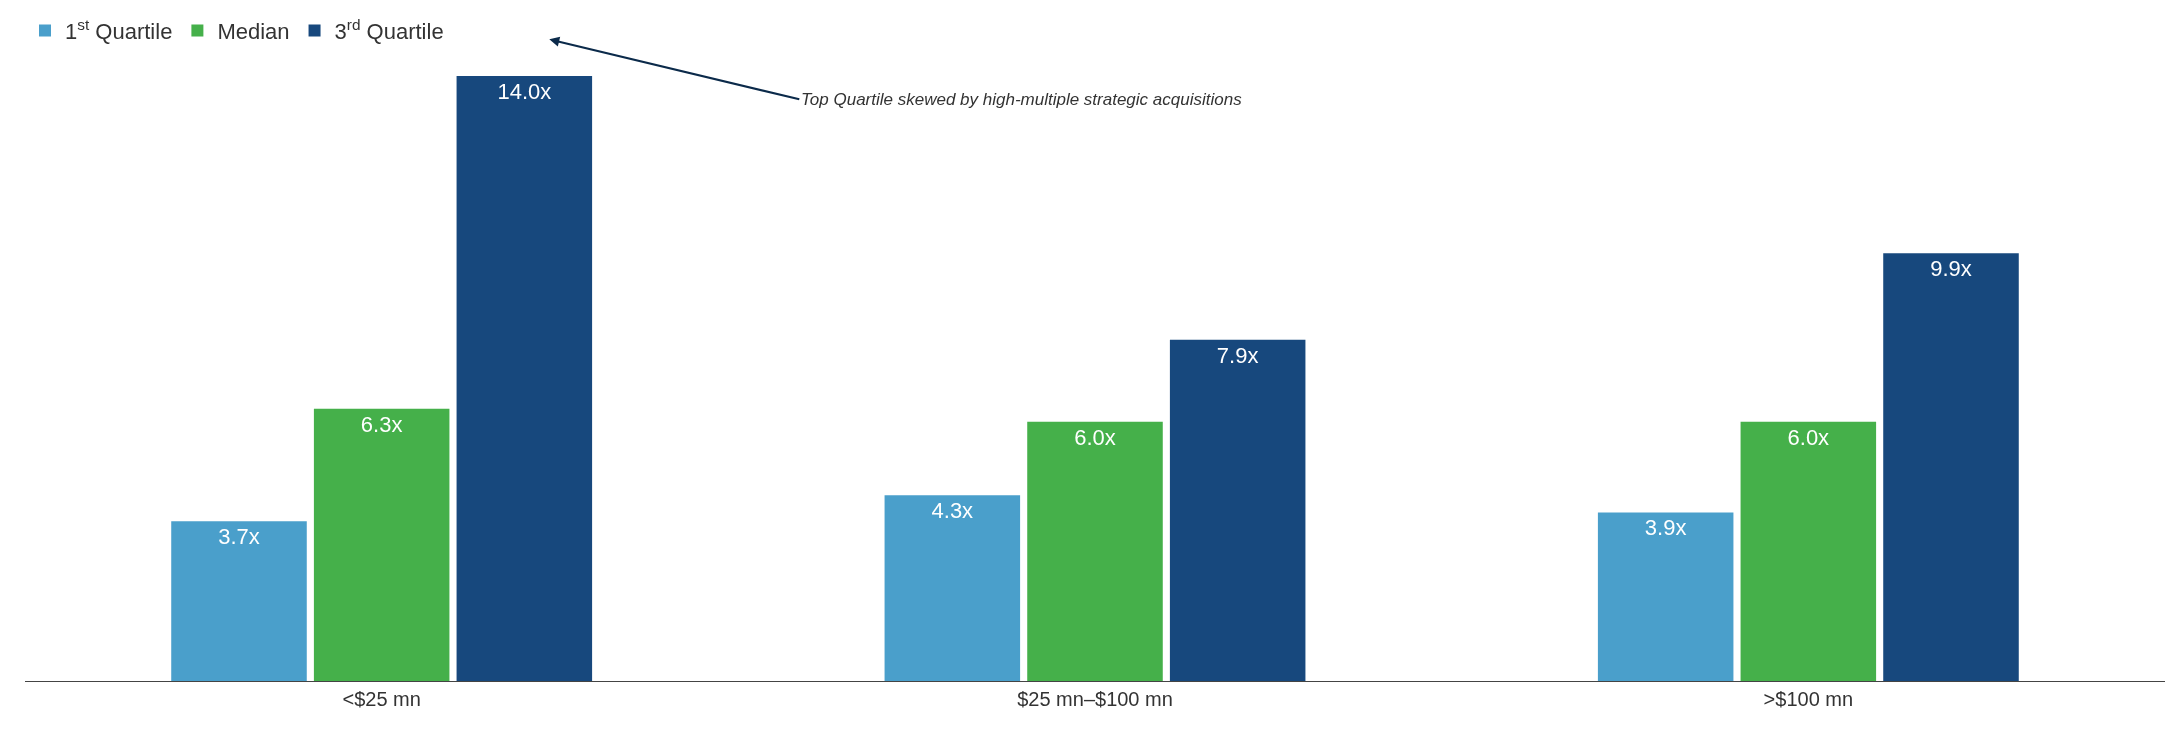 This screenshot has height=741, width=2175. Describe the element at coordinates (1951, 269) in the screenshot. I see `data-label: 9.9x` at that location.